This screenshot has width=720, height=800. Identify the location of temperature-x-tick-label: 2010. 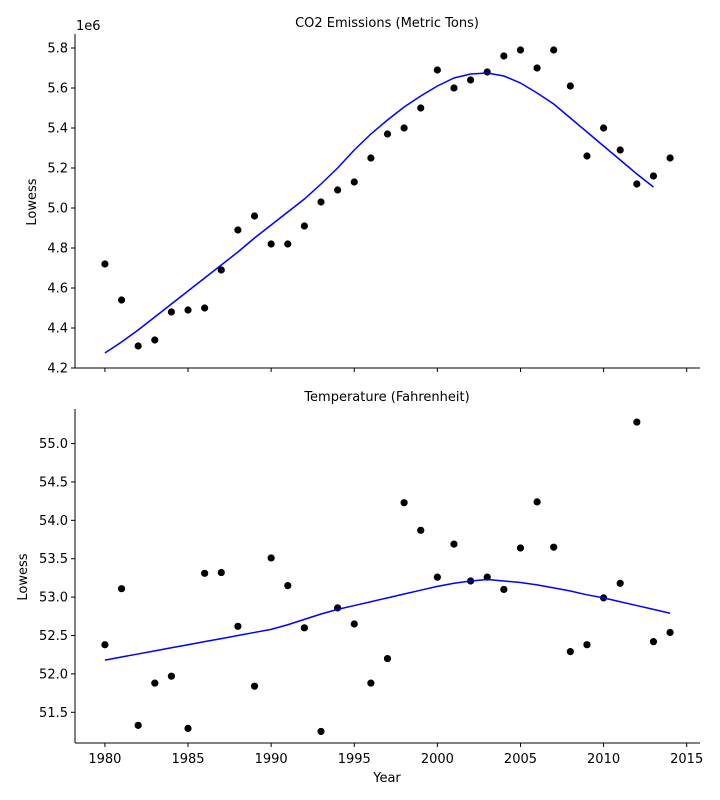
(603, 759).